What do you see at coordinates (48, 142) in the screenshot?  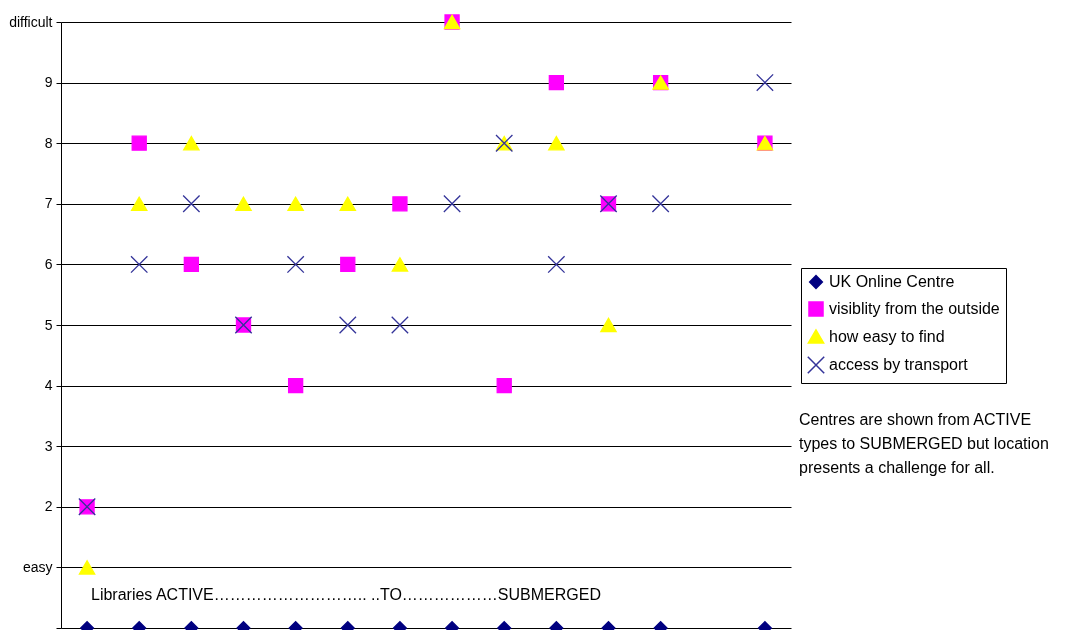 I see `y-tick-label: 8` at bounding box center [48, 142].